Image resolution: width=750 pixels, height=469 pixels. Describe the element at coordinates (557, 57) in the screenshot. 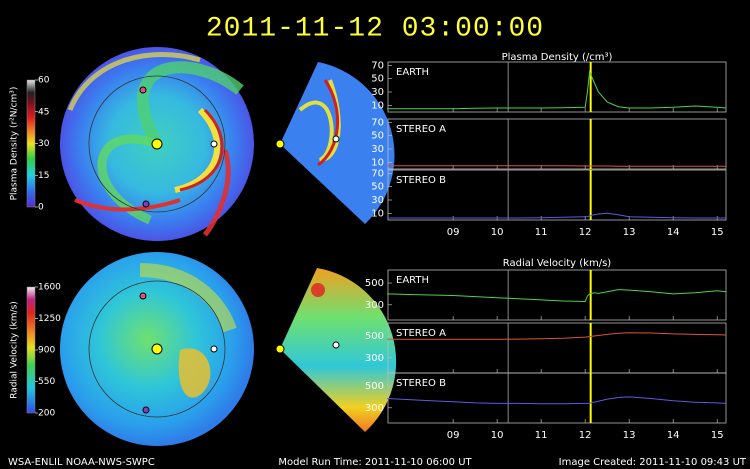

I see `chart-title: Plasma Density (/cm³)` at that location.